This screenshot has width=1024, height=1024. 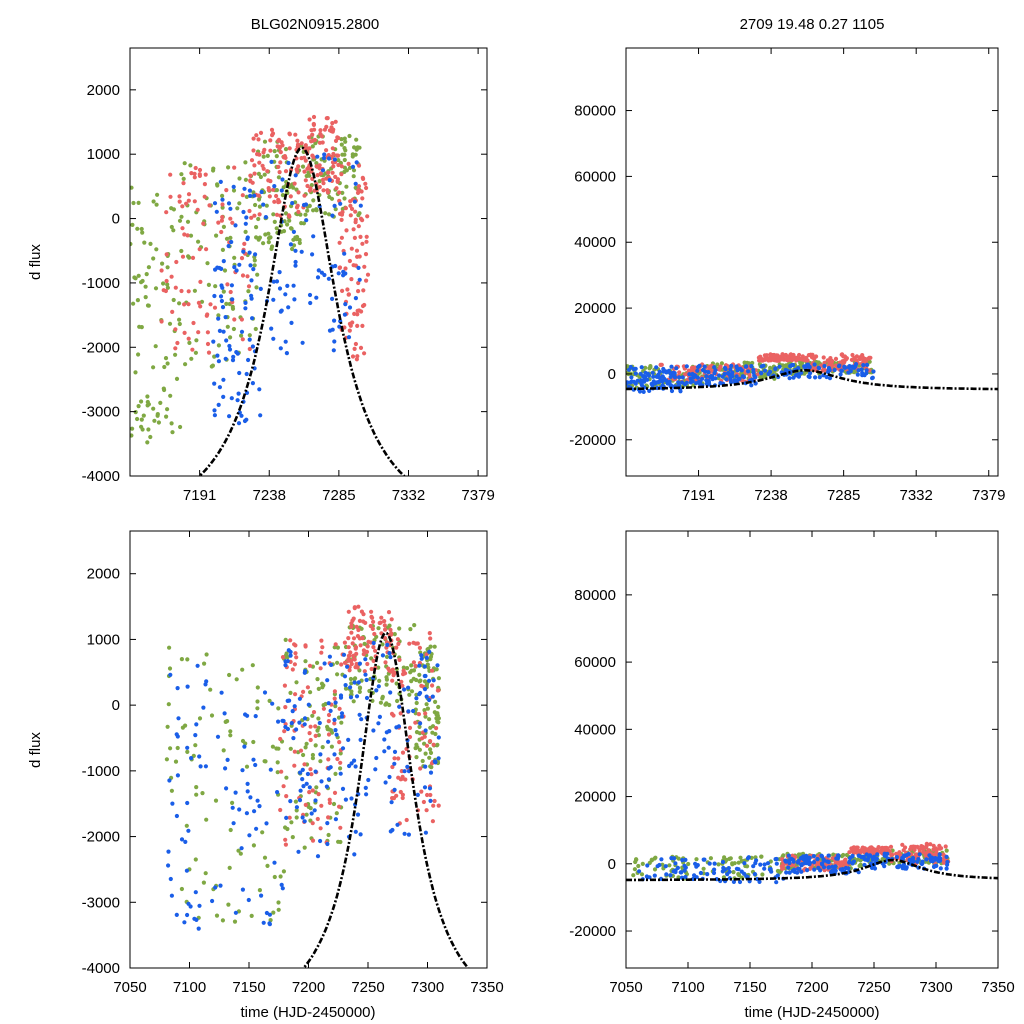 What do you see at coordinates (592, 440) in the screenshot?
I see `ytick-label: -20000` at bounding box center [592, 440].